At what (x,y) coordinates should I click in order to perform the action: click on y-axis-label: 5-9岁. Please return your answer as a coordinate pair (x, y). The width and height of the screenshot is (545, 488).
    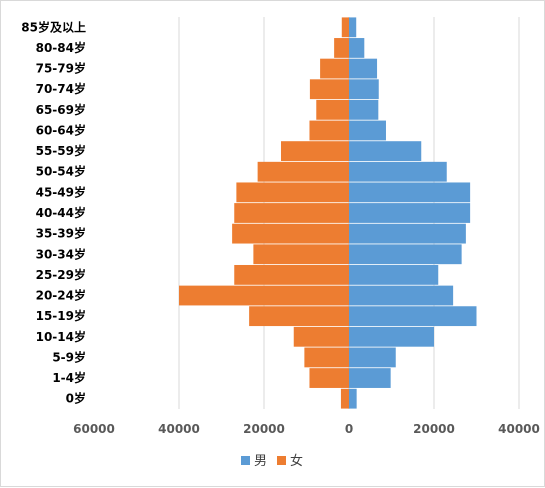
    Looking at the image, I should click on (69, 356).